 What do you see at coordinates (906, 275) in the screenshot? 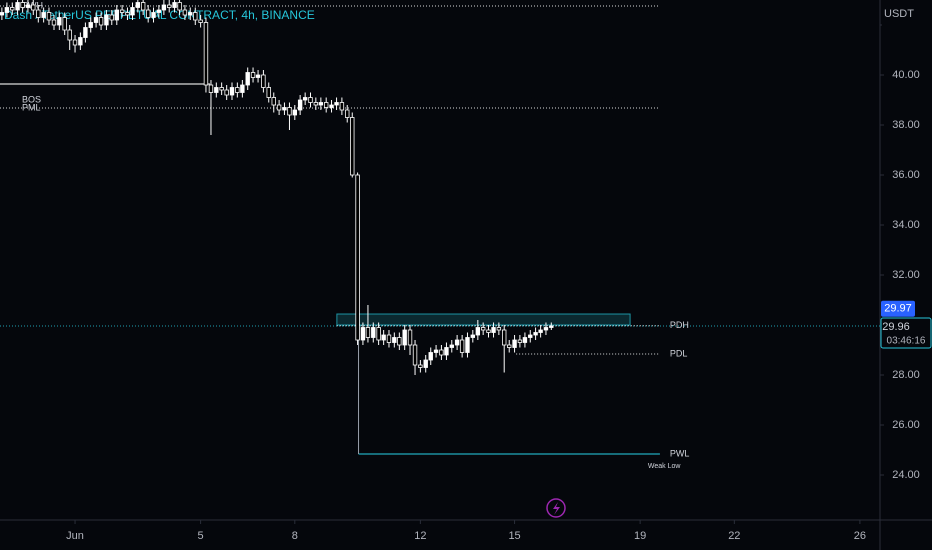
I see `y-tick-label: 32.00` at bounding box center [906, 275].